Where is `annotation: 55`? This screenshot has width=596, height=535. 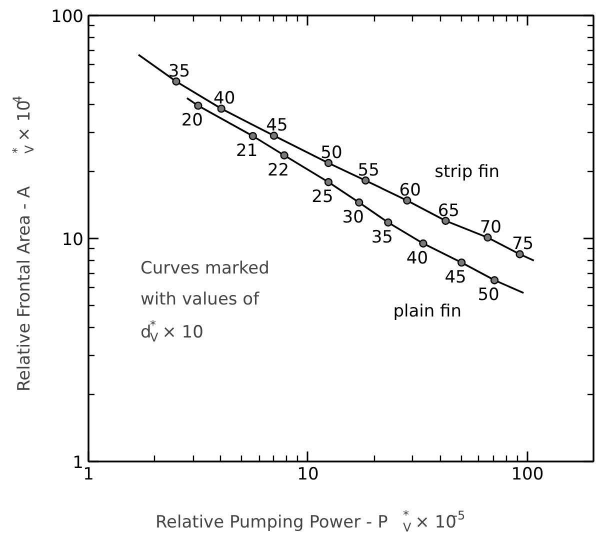 annotation: 55 is located at coordinates (369, 170).